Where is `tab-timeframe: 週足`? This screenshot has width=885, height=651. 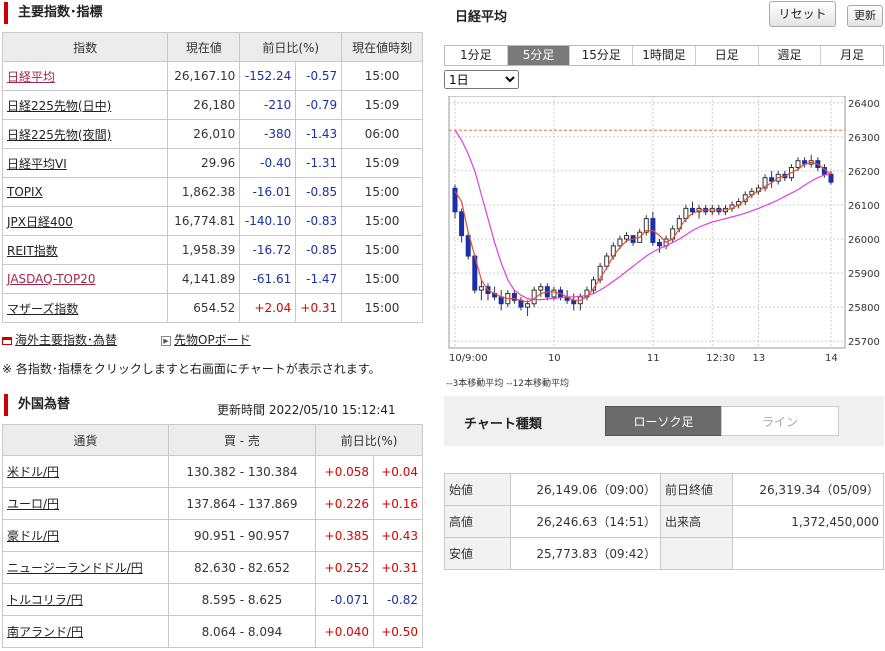
tab-timeframe: 週足 is located at coordinates (789, 55).